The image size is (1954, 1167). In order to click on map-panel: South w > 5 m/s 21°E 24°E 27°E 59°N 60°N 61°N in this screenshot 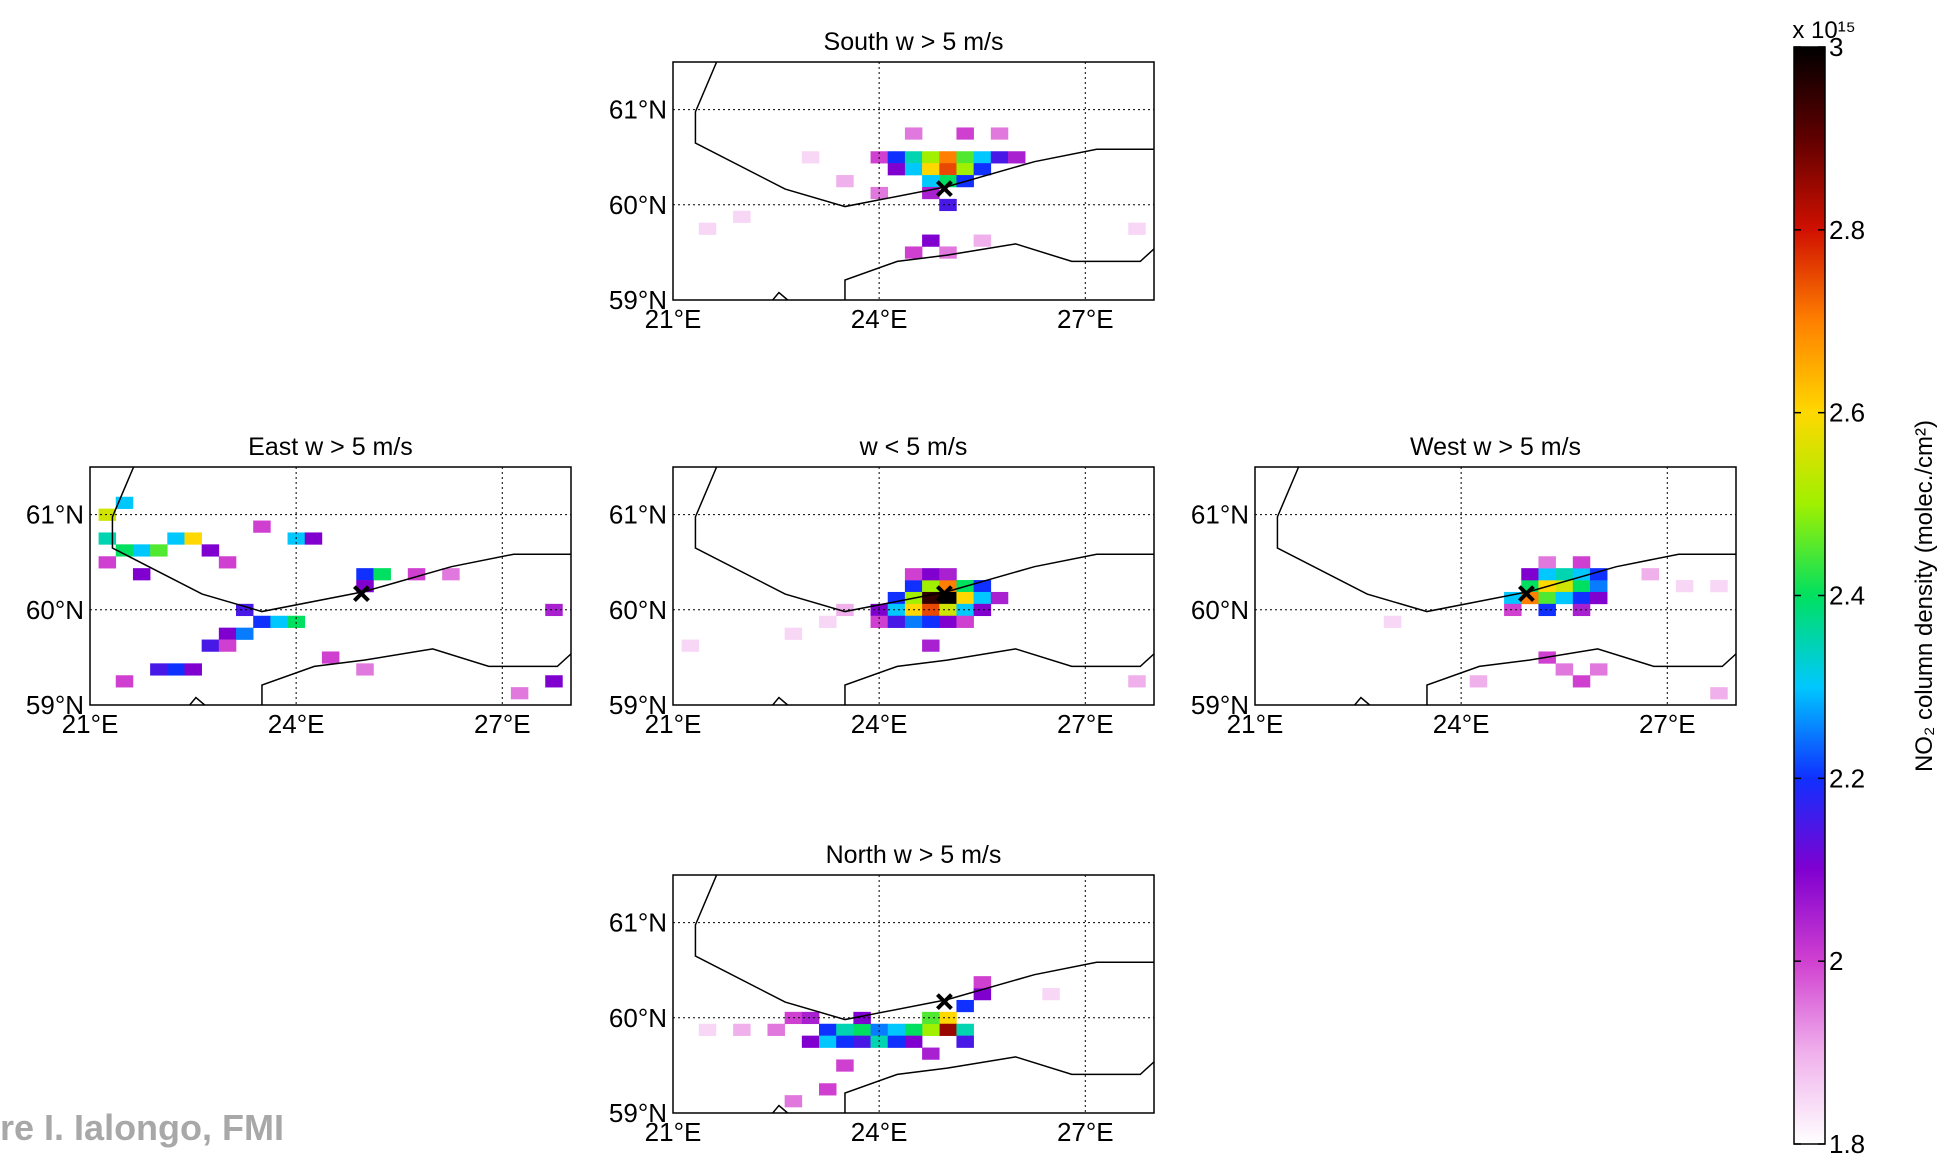, I will do `click(882, 181)`.